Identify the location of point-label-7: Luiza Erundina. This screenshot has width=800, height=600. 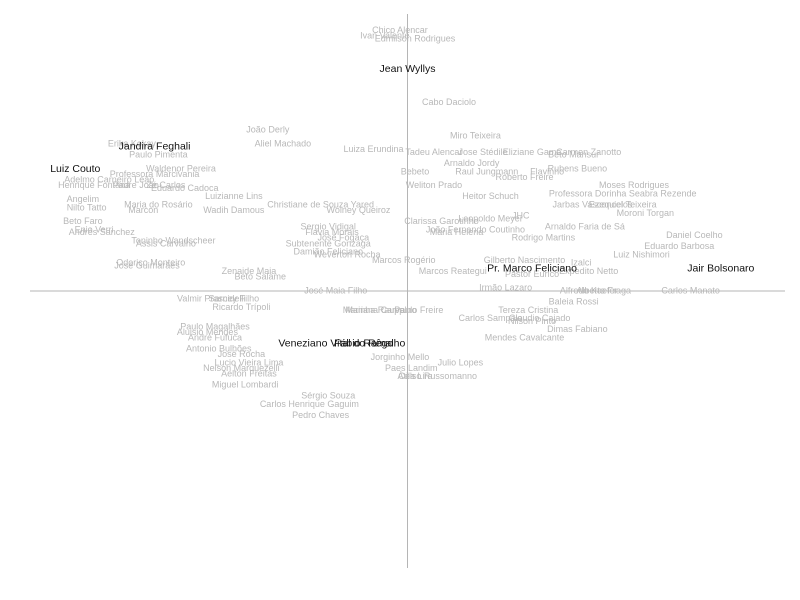
(374, 149).